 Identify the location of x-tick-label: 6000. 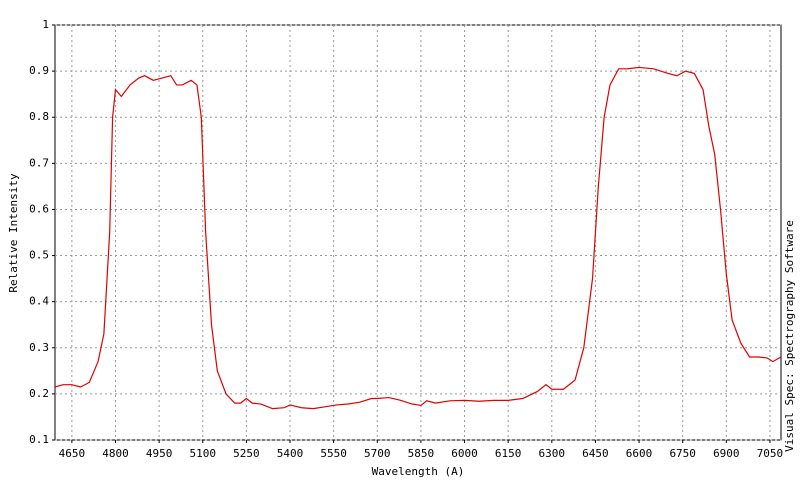
(464, 453).